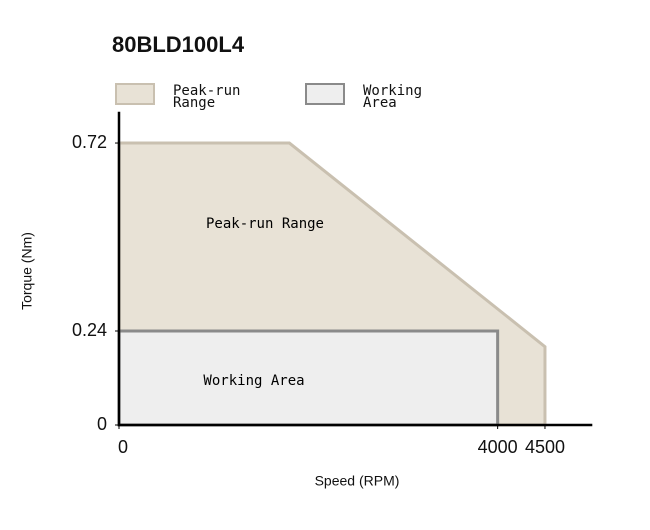 The width and height of the screenshot is (650, 530). What do you see at coordinates (498, 447) in the screenshot?
I see `x-tick-label: 4000` at bounding box center [498, 447].